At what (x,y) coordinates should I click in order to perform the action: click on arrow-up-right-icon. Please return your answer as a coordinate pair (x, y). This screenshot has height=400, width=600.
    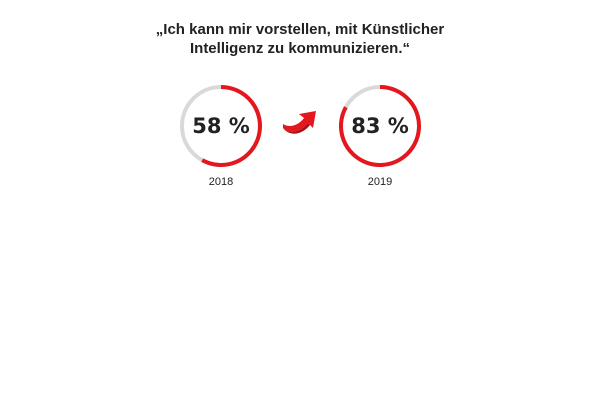
    Looking at the image, I should click on (299, 122).